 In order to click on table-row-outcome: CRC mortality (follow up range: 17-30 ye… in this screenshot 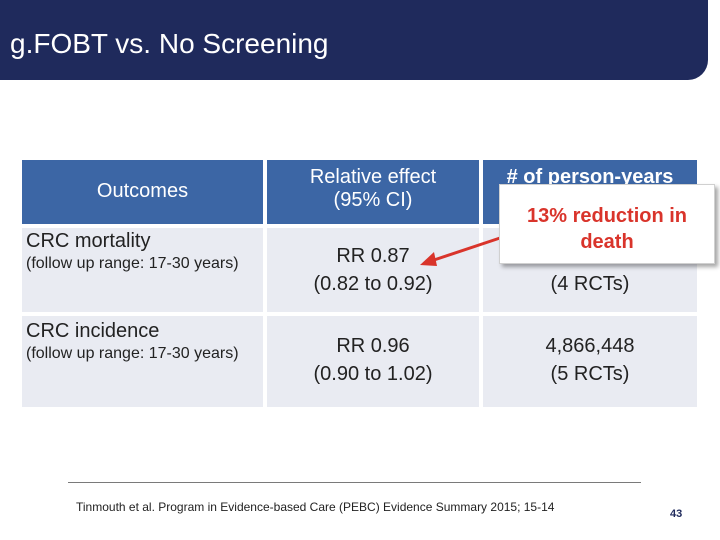, I will do `click(142, 270)`.